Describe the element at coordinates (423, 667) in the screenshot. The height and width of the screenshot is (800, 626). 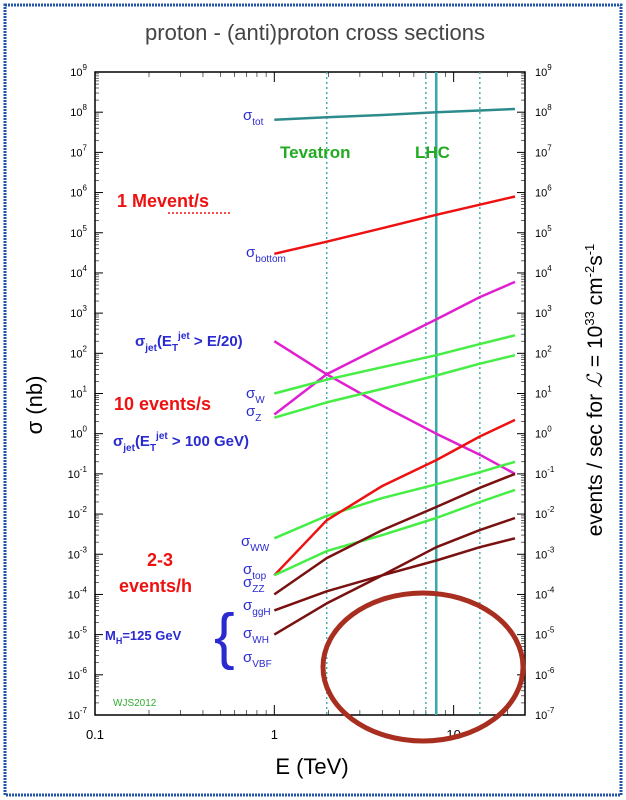
I see `highlight-ellipse` at that location.